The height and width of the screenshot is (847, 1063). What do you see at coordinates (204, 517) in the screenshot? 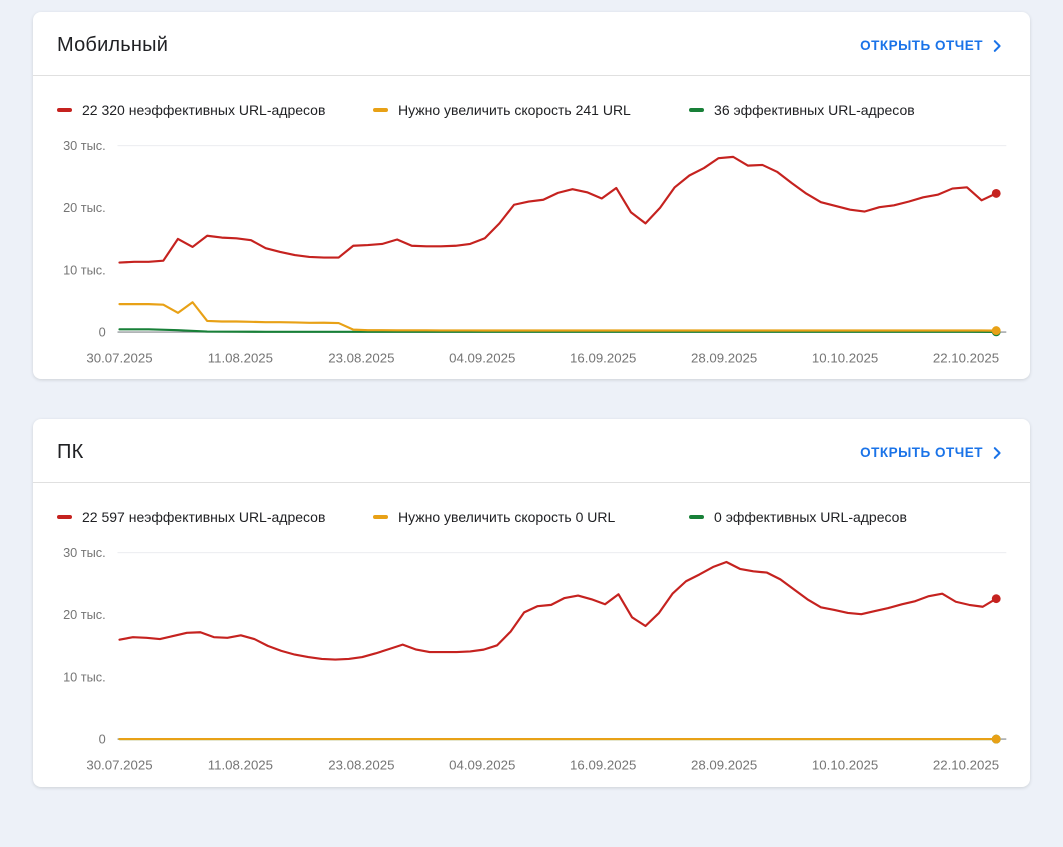
I see `legend-label-poor: 22 597 неэффективных URL-адресов` at bounding box center [204, 517].